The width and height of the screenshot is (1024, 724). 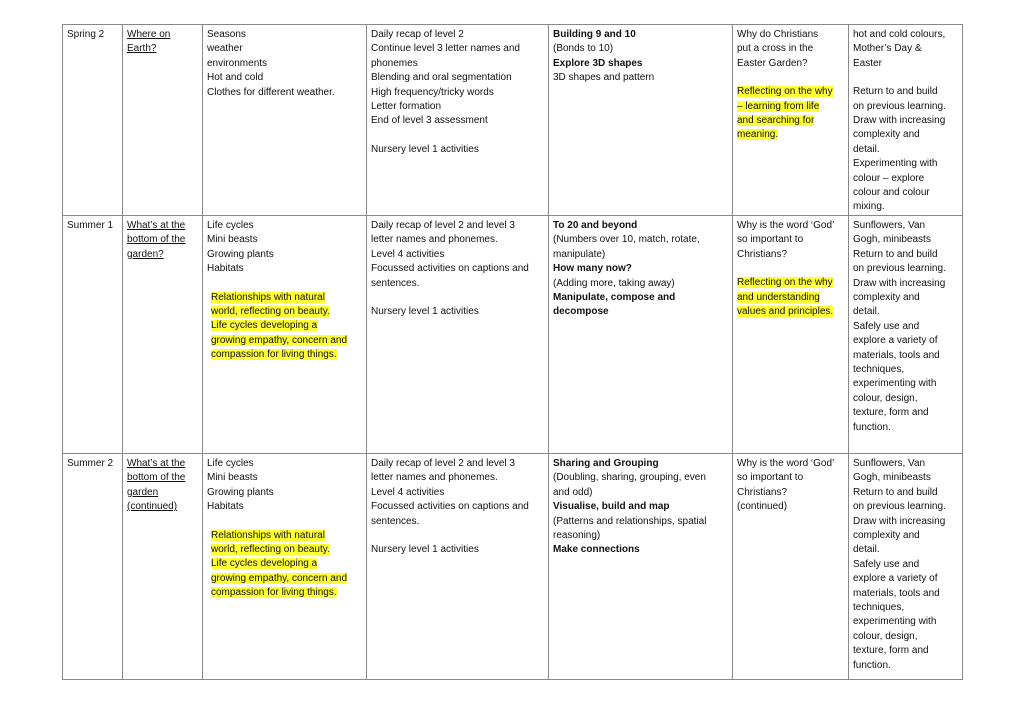 What do you see at coordinates (640, 298) in the screenshot?
I see `text-line: Manipulate, compose and` at bounding box center [640, 298].